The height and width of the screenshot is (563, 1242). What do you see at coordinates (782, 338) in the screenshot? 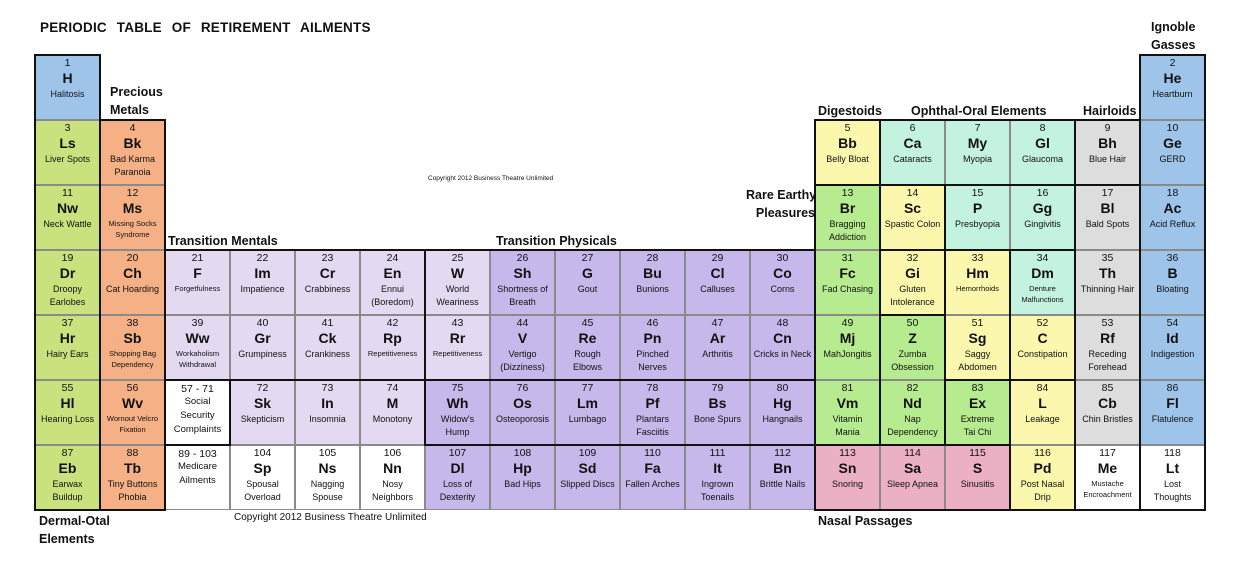
I see `element-symbol: Cn` at bounding box center [782, 338].